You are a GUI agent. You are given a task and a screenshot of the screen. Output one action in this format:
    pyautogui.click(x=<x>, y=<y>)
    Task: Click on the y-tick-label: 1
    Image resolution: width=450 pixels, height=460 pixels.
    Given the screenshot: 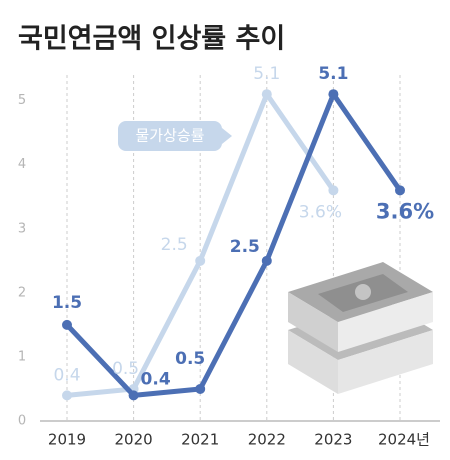 What is the action you would take?
    pyautogui.click(x=22, y=356)
    